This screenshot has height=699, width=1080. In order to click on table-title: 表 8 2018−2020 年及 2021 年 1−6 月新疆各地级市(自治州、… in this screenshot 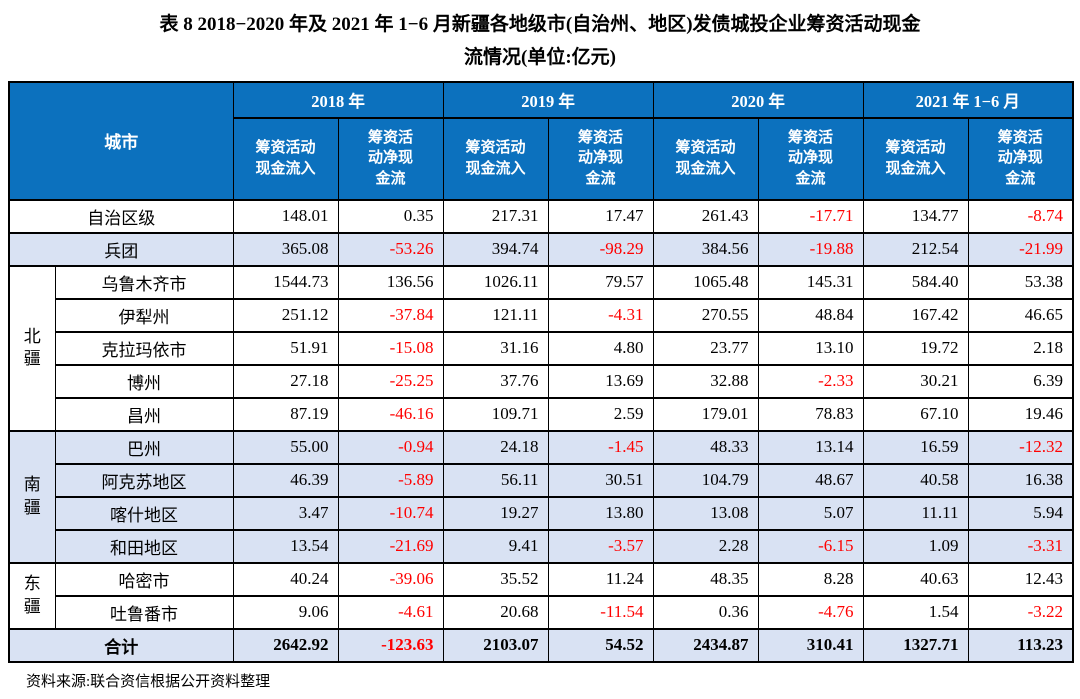, I will do `click(540, 41)`.